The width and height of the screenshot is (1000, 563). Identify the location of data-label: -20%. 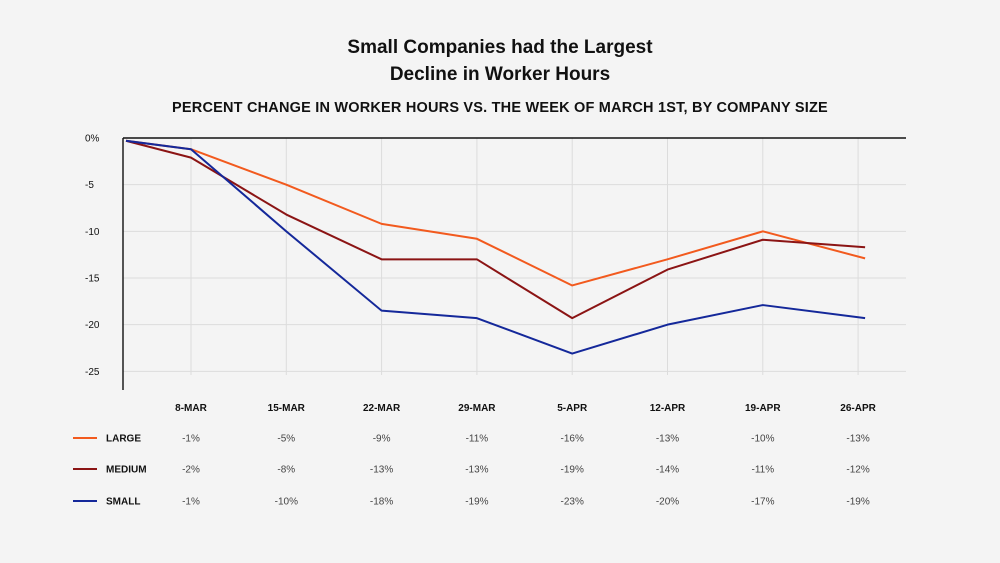
(667, 502).